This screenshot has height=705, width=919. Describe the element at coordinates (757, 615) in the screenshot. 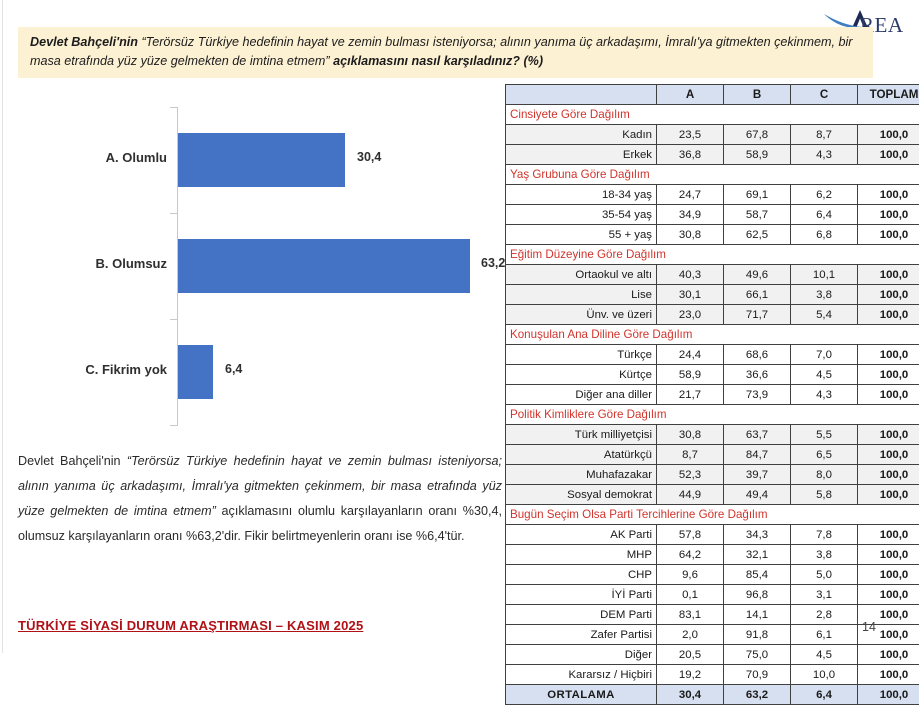

I see `cell-b: 14,1` at that location.